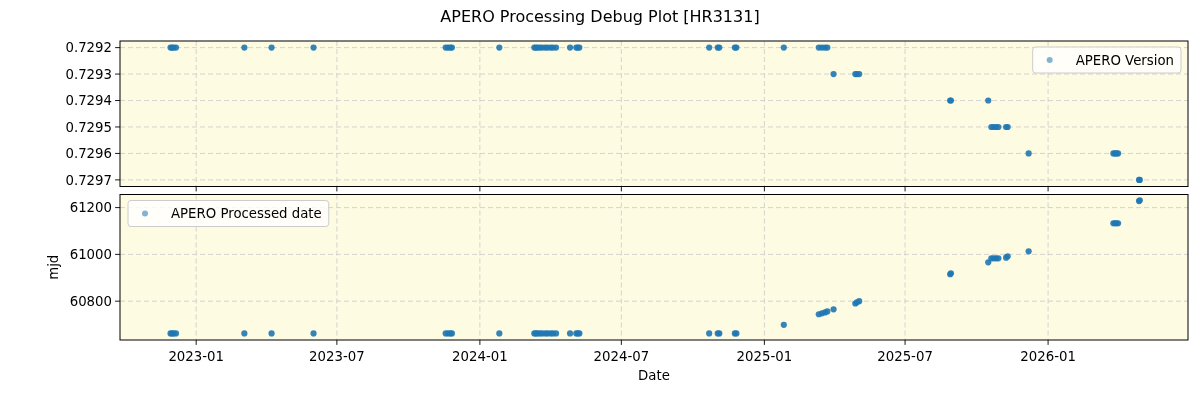 Image resolution: width=1200 pixels, height=400 pixels. What do you see at coordinates (90, 208) in the screenshot?
I see `y-tick-label: 61200` at bounding box center [90, 208].